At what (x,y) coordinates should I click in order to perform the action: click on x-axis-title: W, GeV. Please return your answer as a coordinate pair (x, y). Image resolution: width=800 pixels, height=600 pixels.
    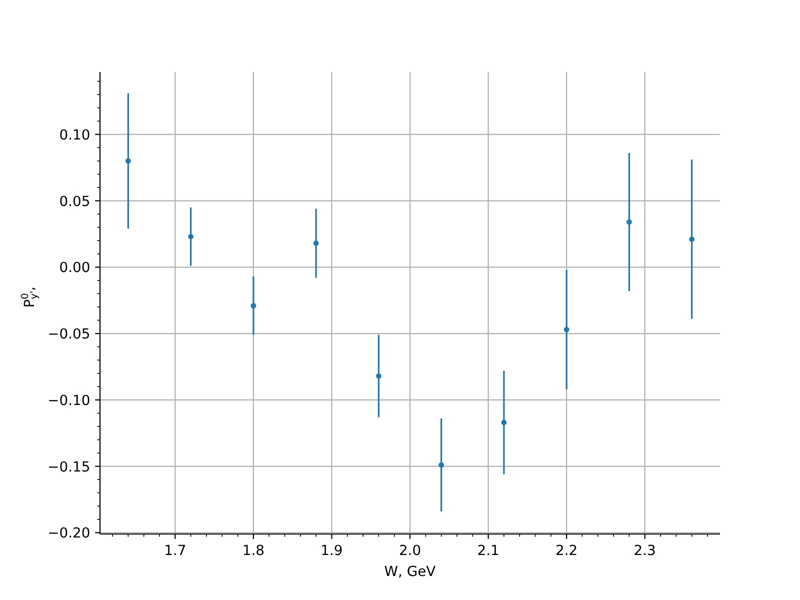
    Looking at the image, I should click on (410, 572).